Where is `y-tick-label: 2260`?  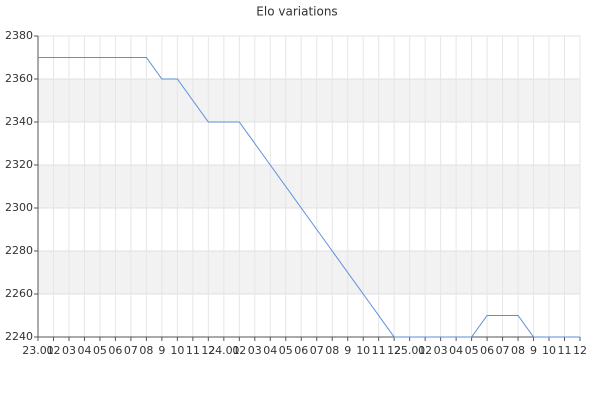 y-tick-label: 2260 is located at coordinates (19, 293).